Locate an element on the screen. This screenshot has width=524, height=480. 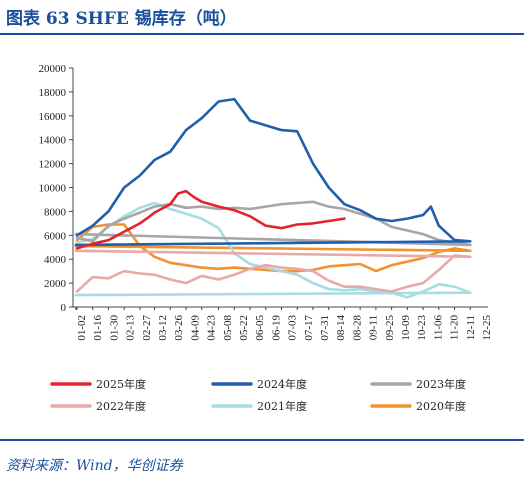
y-tick-label: 4000 is located at coordinates (55, 260).